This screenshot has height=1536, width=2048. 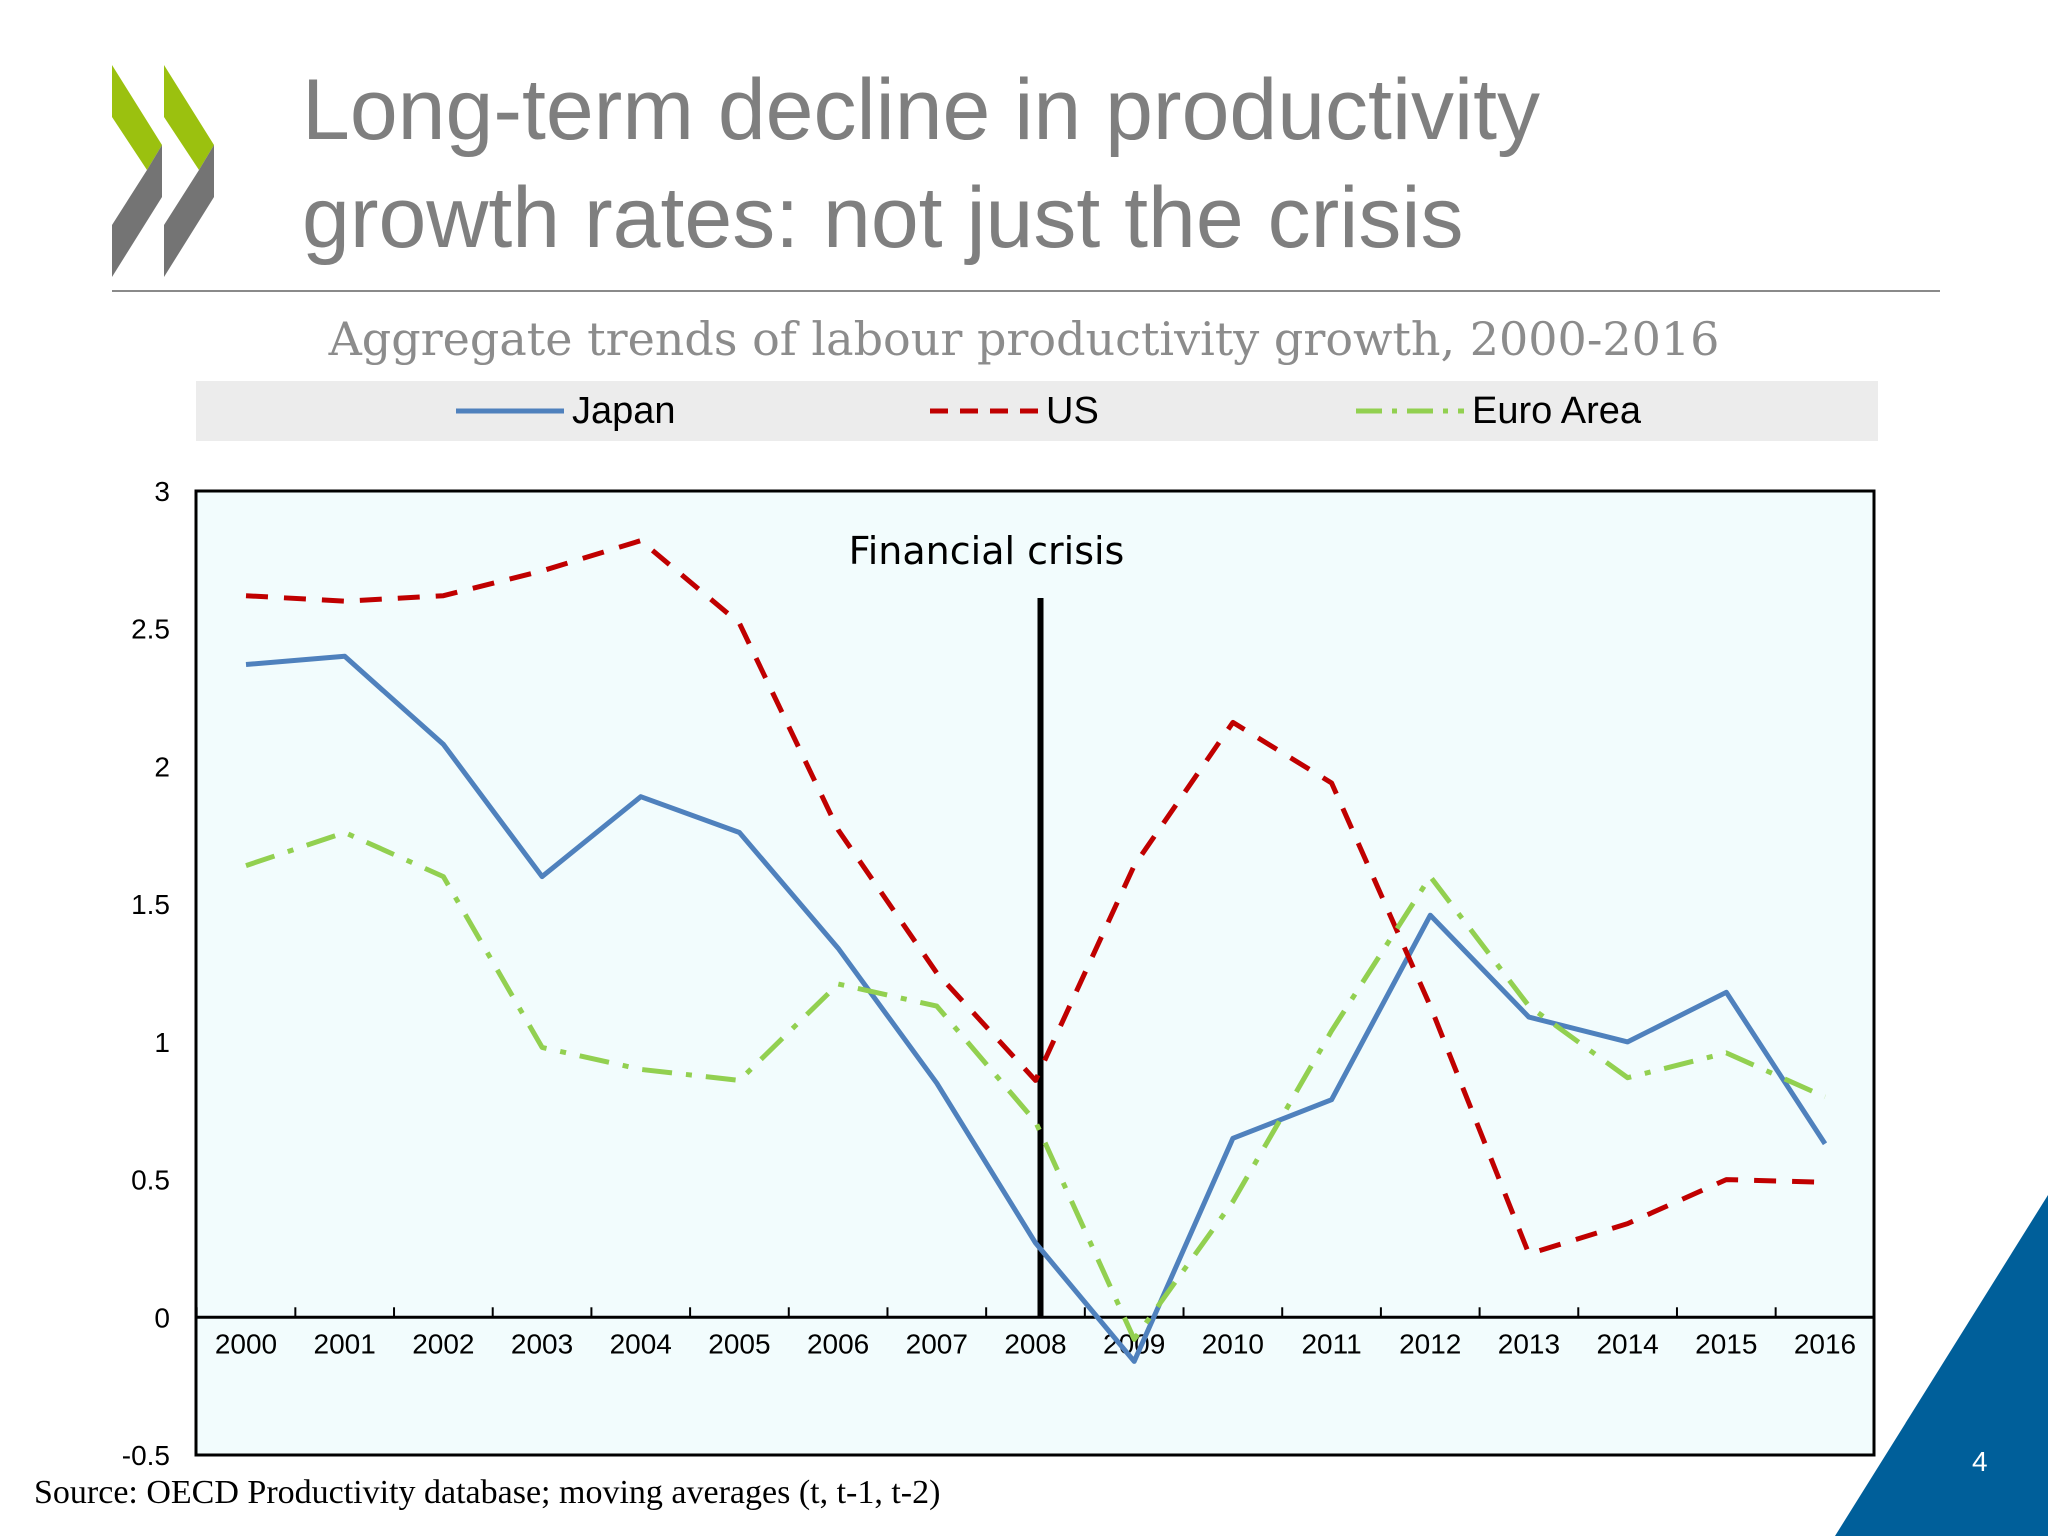 What do you see at coordinates (150, 1180) in the screenshot?
I see `y-tick-label: 0.5` at bounding box center [150, 1180].